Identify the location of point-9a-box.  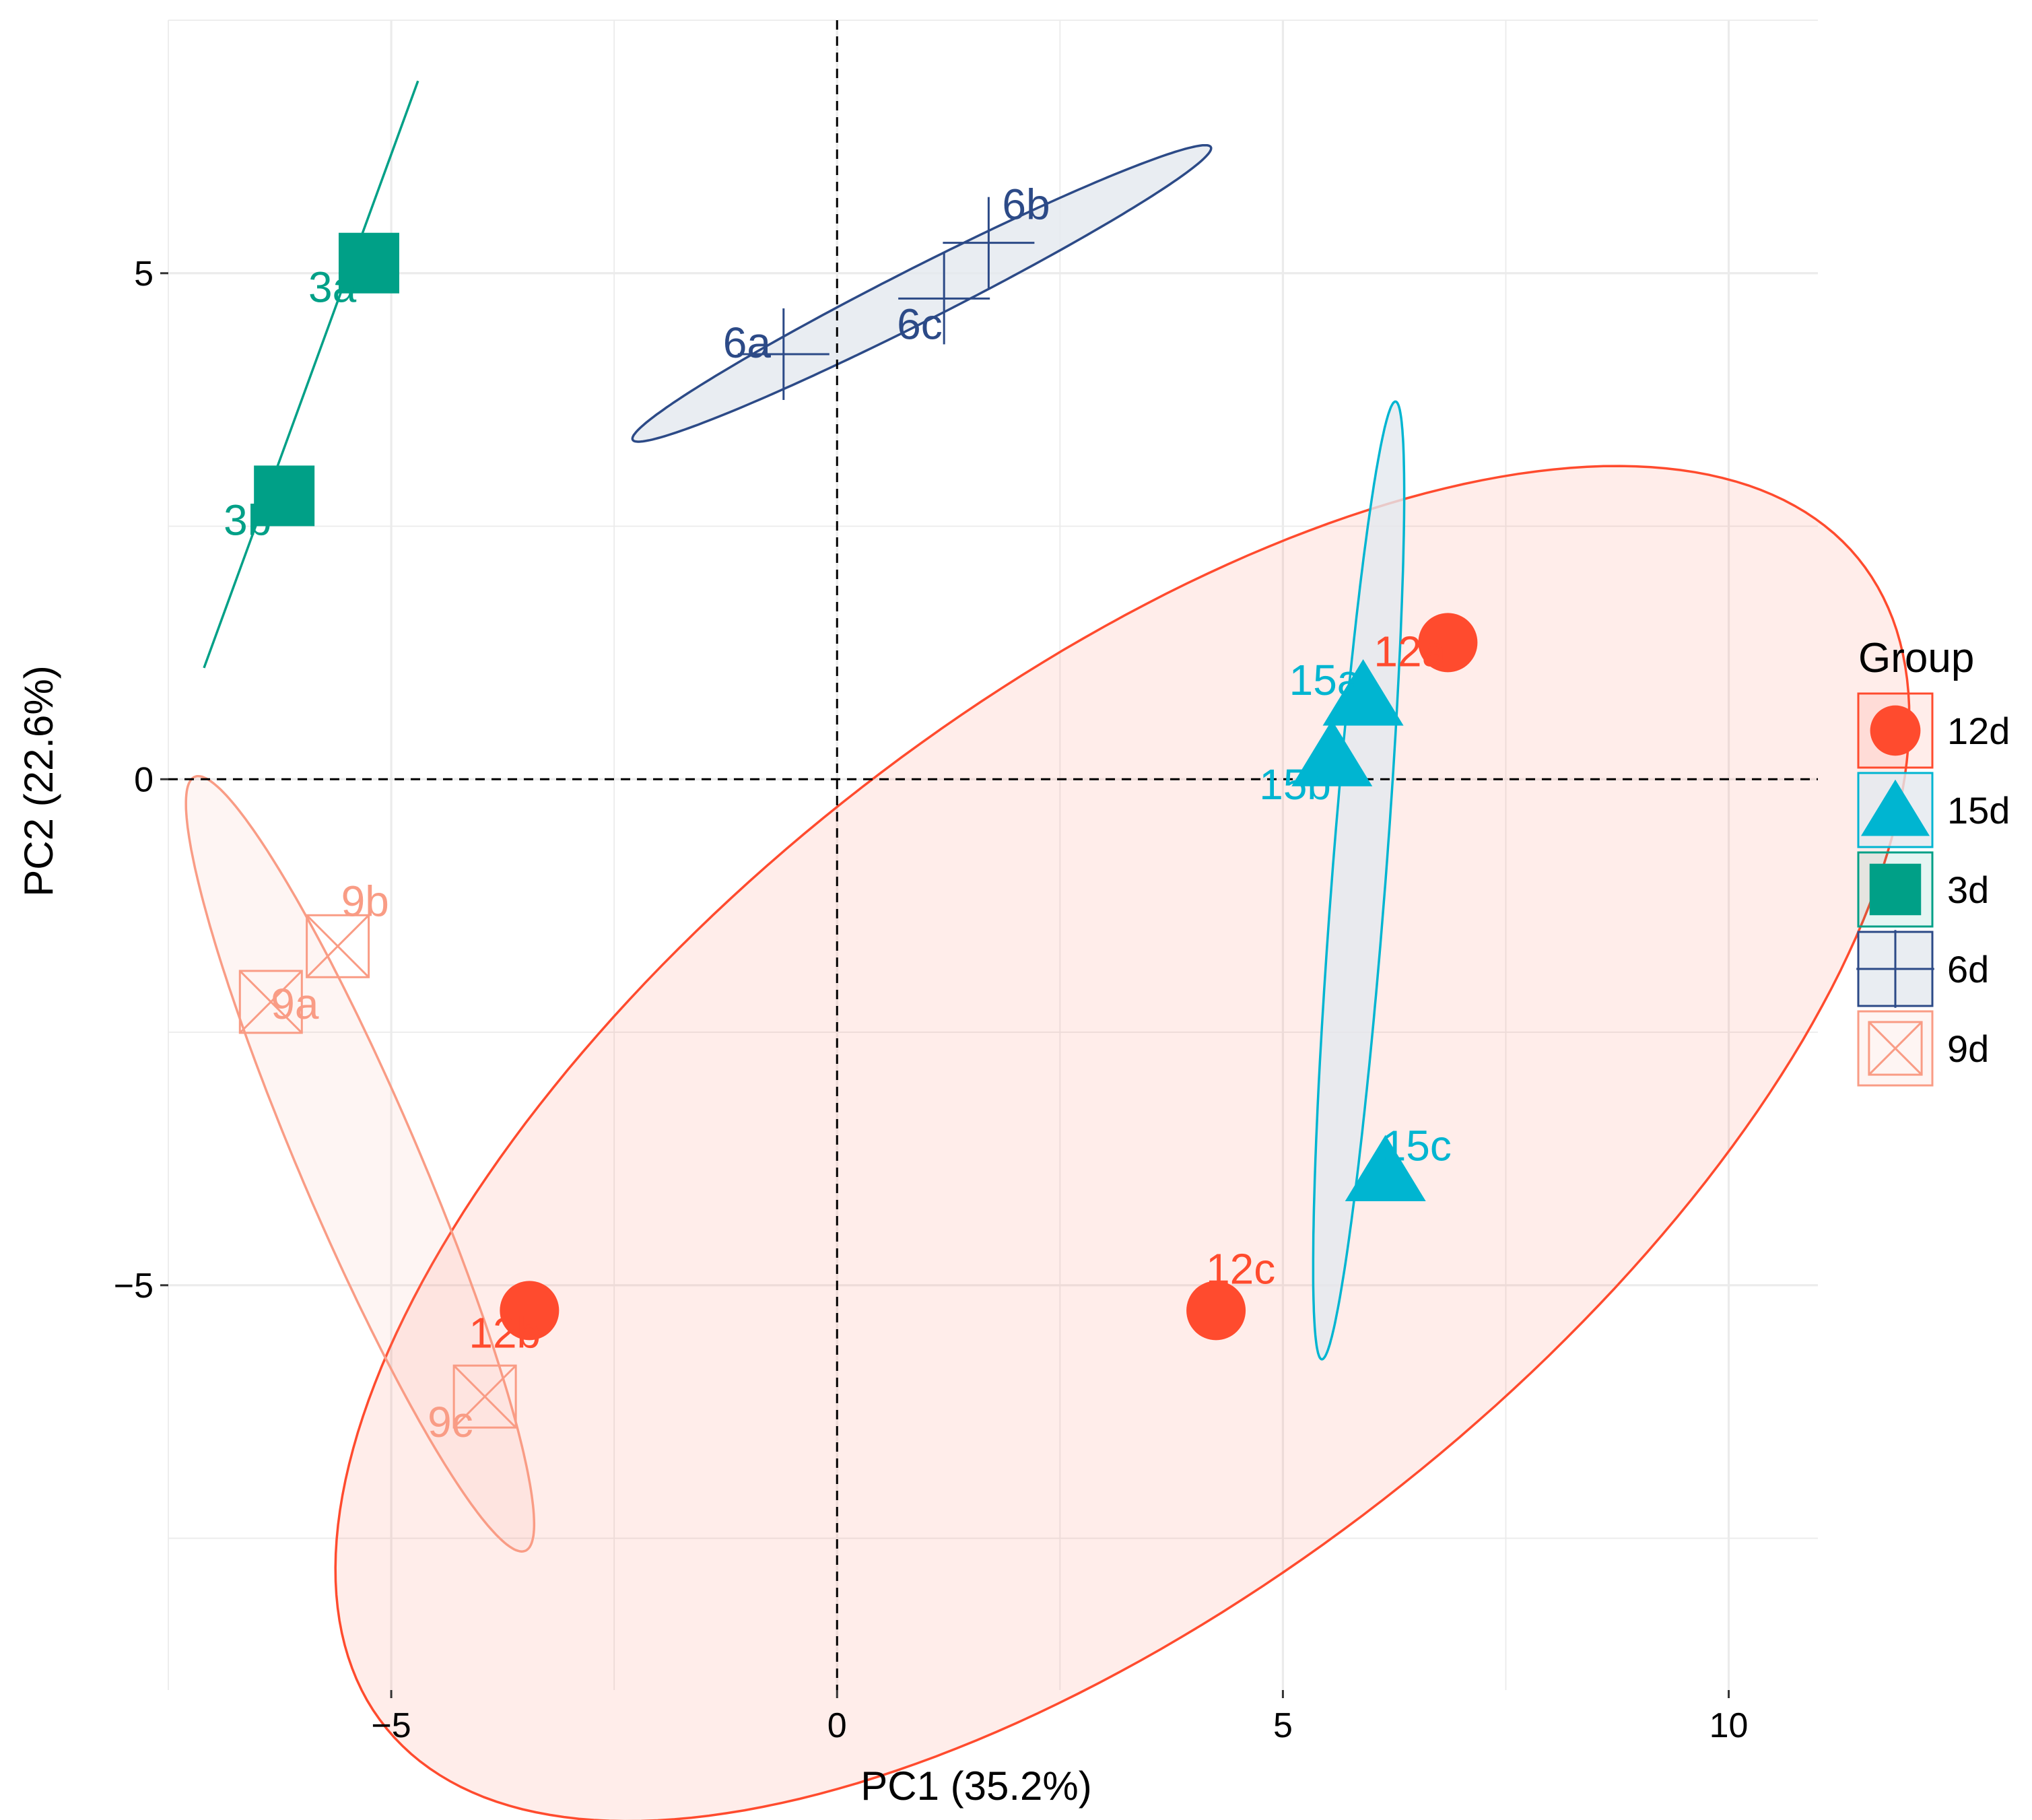
(270, 1002).